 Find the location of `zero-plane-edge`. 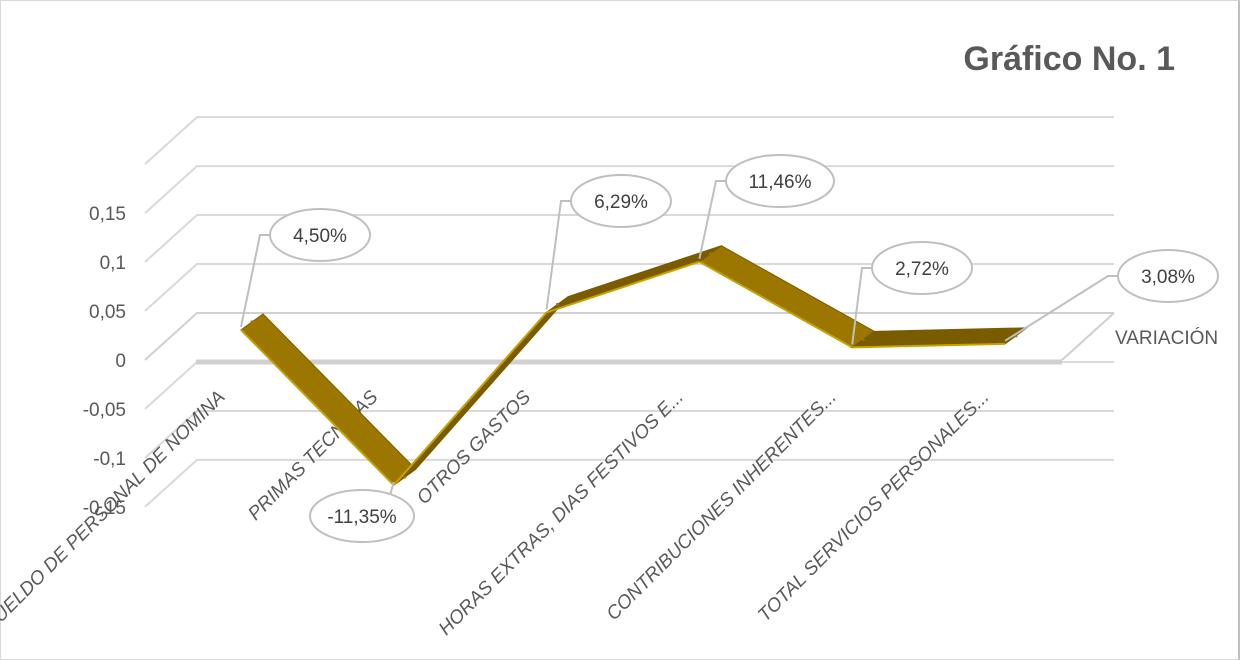

zero-plane-edge is located at coordinates (1088, 336).